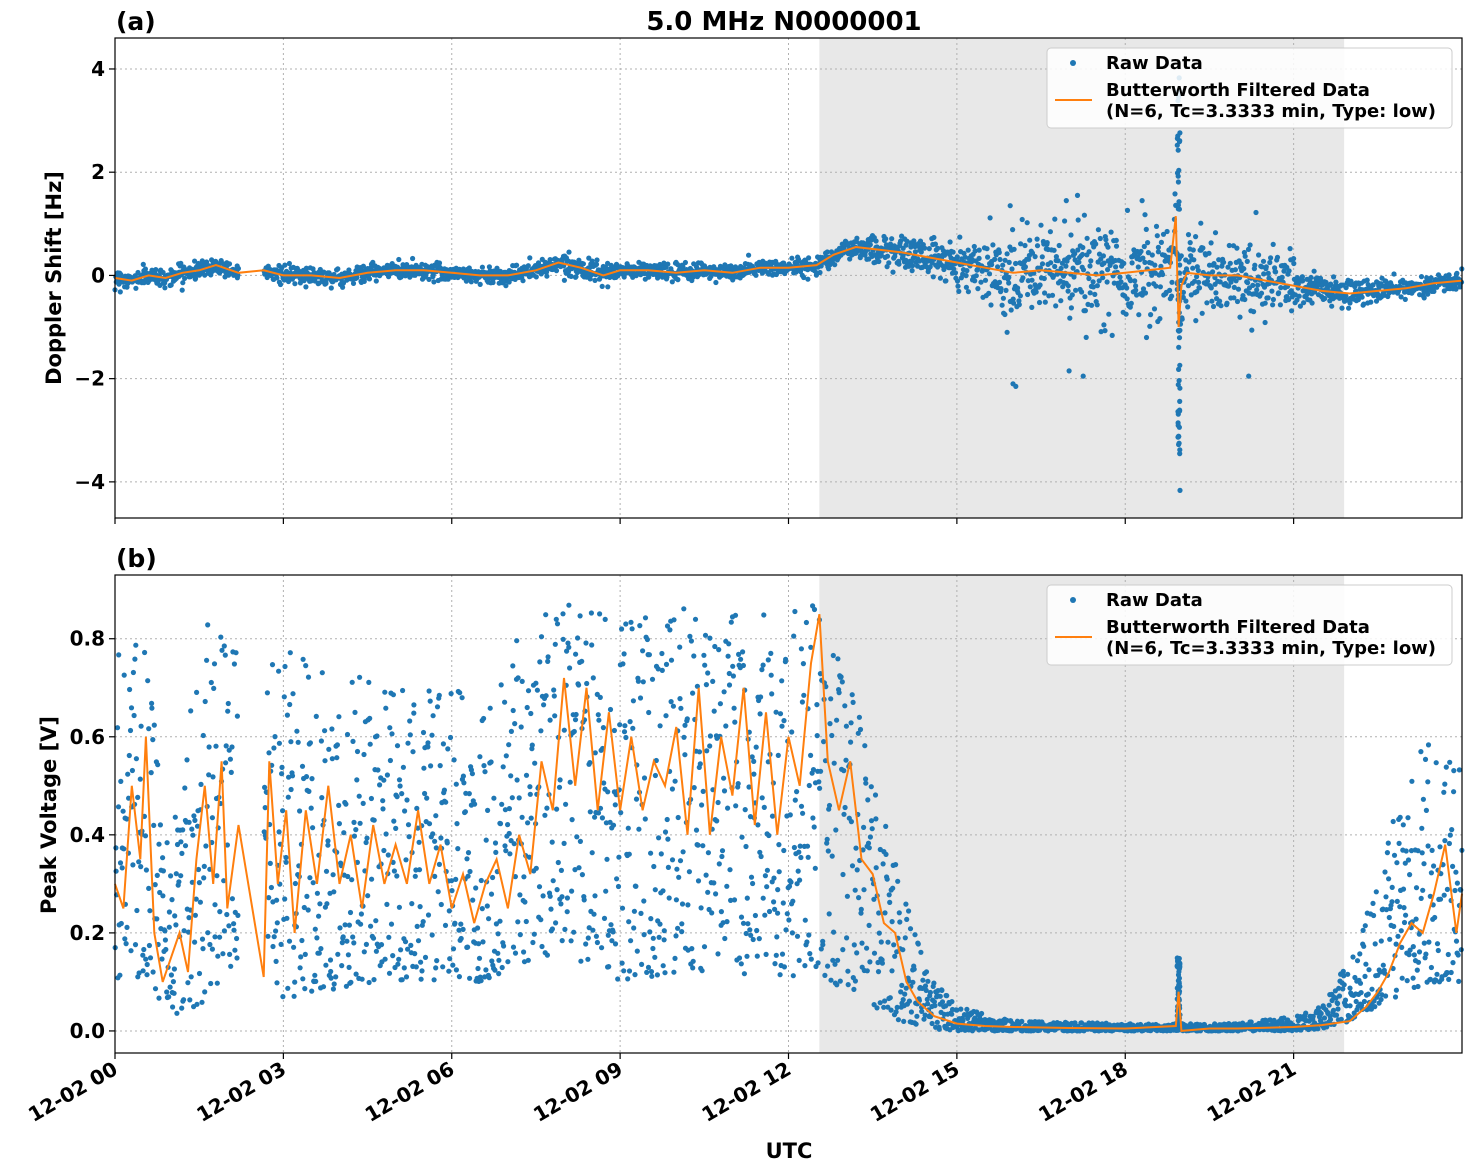 The width and height of the screenshot is (1471, 1172). What do you see at coordinates (1073, 63) in the screenshot?
I see `legend-marker-raw-a` at bounding box center [1073, 63].